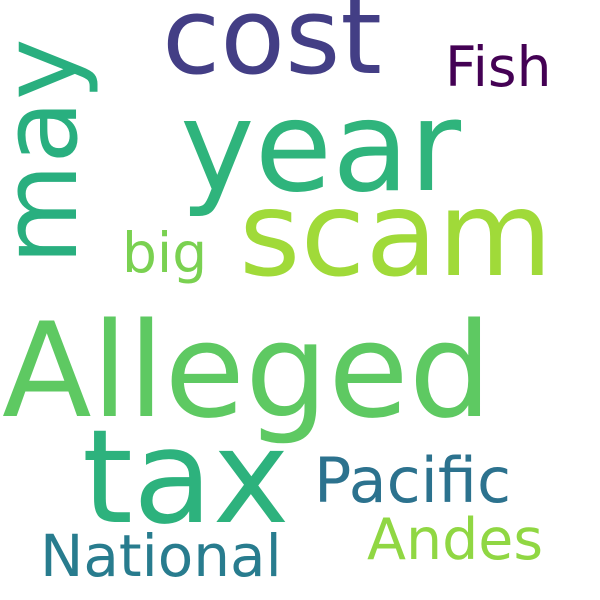 This screenshot has height=600, width=600. I want to click on word-big: big, so click(165, 253).